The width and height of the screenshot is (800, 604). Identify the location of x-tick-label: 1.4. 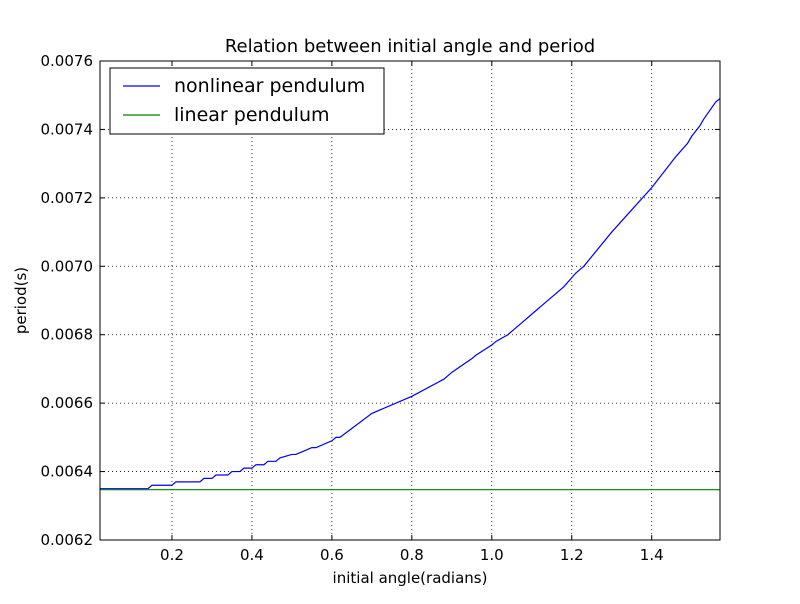
(652, 555).